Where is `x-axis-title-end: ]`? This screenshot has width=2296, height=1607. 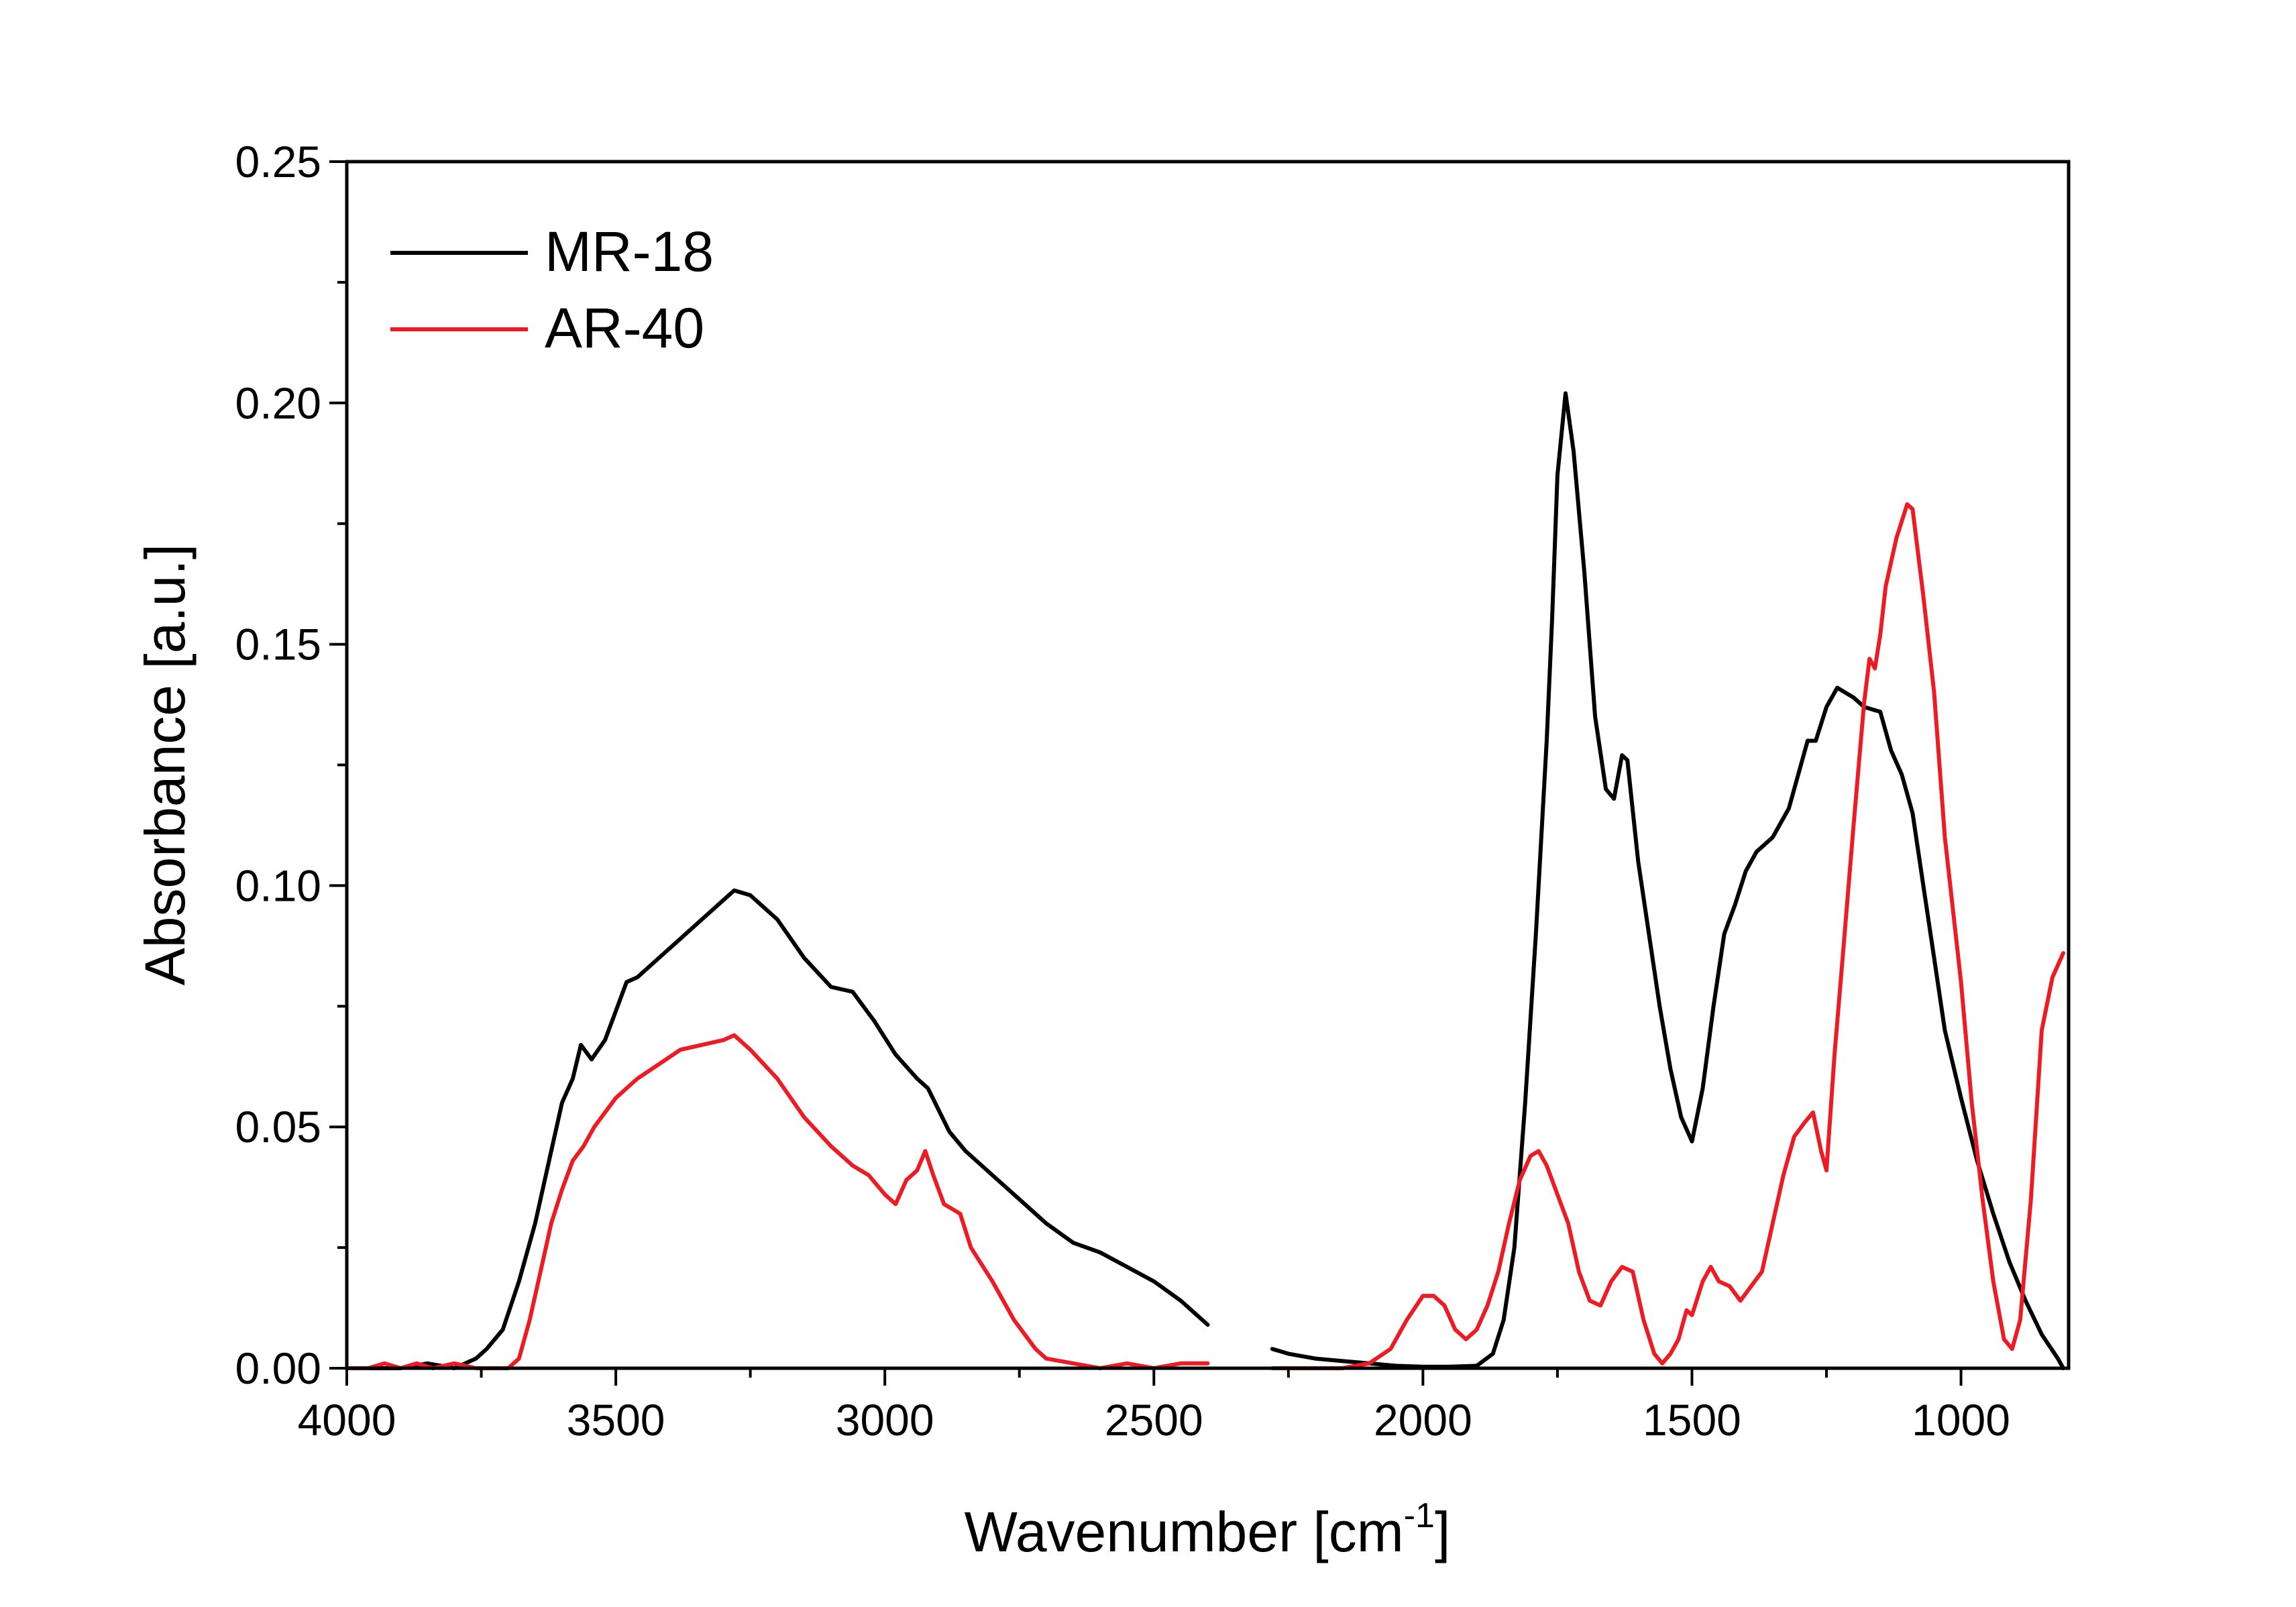
x-axis-title-end: ] is located at coordinates (1442, 1531).